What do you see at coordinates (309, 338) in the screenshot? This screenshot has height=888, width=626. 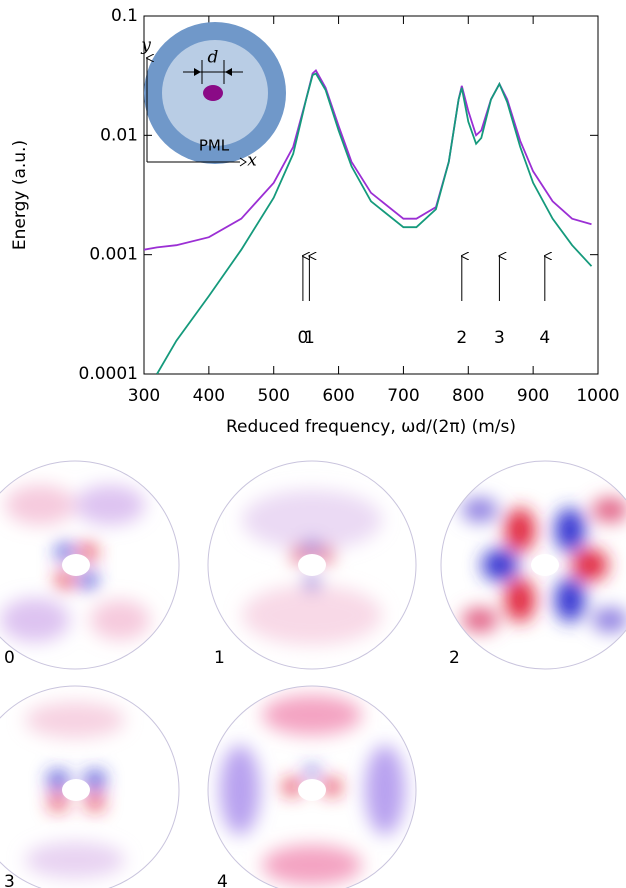 I see `annotation-label: 1` at bounding box center [309, 338].